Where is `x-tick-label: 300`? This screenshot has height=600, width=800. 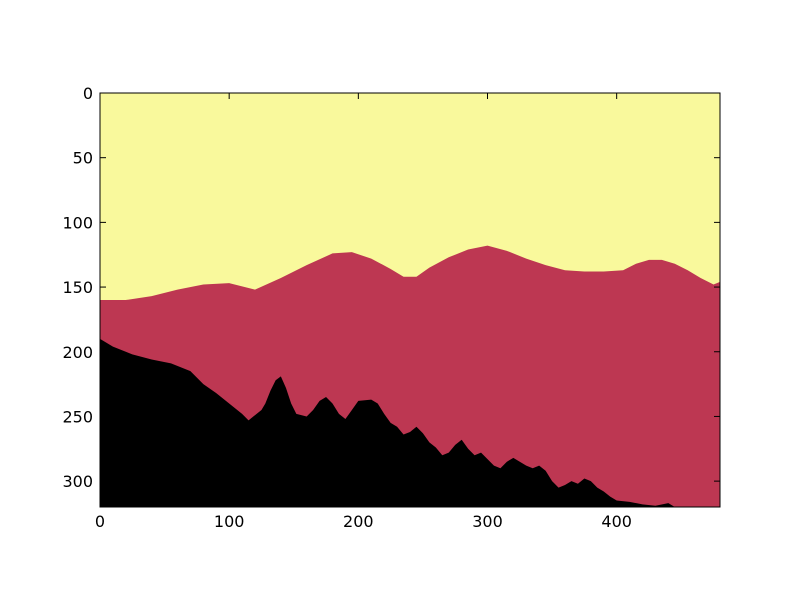 x-tick-label: 300 is located at coordinates (487, 521).